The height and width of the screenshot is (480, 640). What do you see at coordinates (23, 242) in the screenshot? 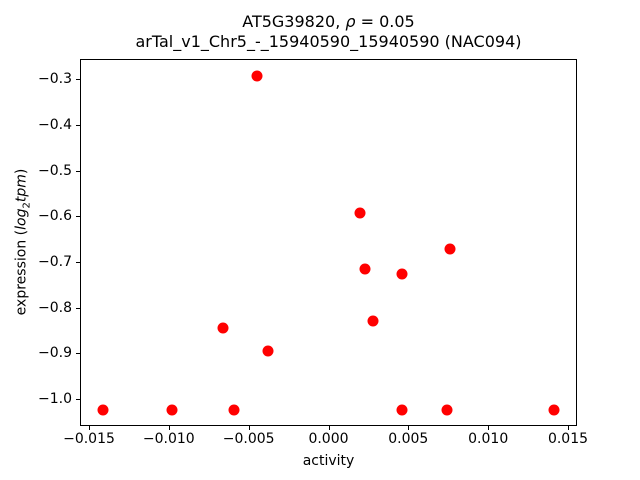
I see `y-axis-label: expression (log2tpm)` at bounding box center [23, 242].